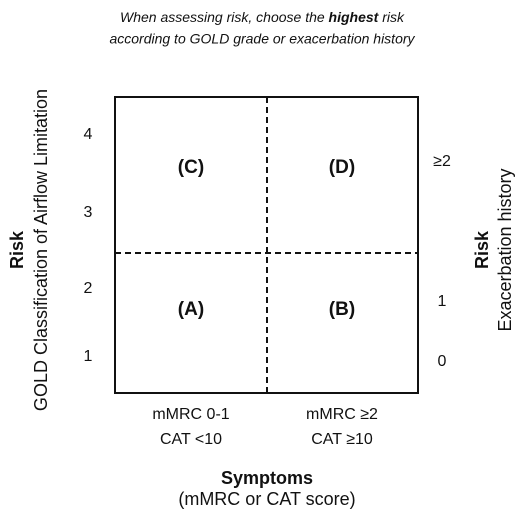 This screenshot has width=520, height=510. I want to click on title-emphasis: highest, so click(354, 17).